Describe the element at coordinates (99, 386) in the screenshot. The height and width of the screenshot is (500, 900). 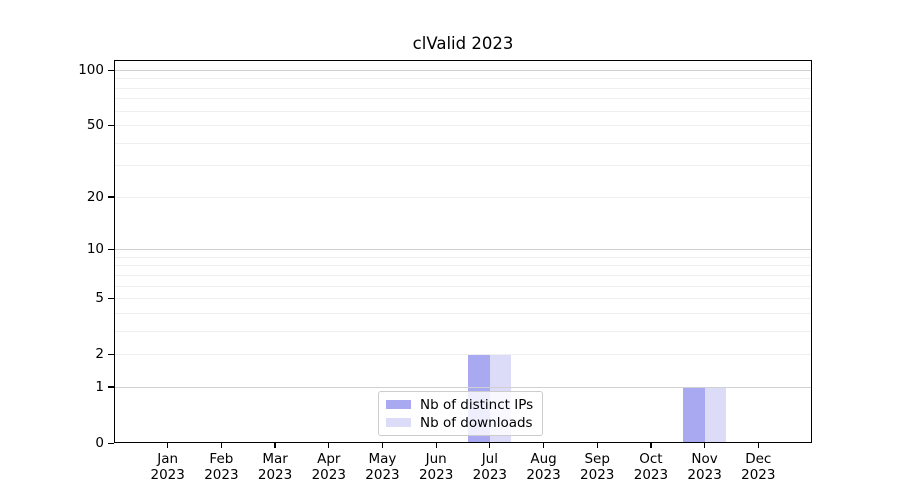
I see `y-tick-label: 1` at that location.